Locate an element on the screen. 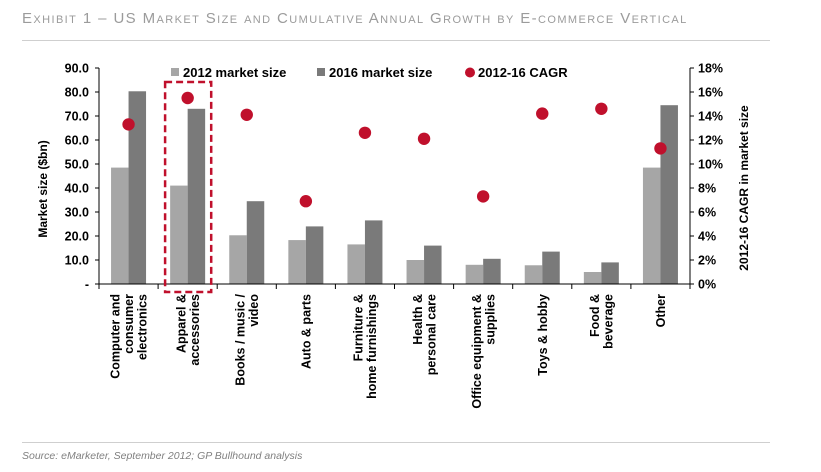 This screenshot has height=472, width=821. right-tick-label: 10% is located at coordinates (710, 165).